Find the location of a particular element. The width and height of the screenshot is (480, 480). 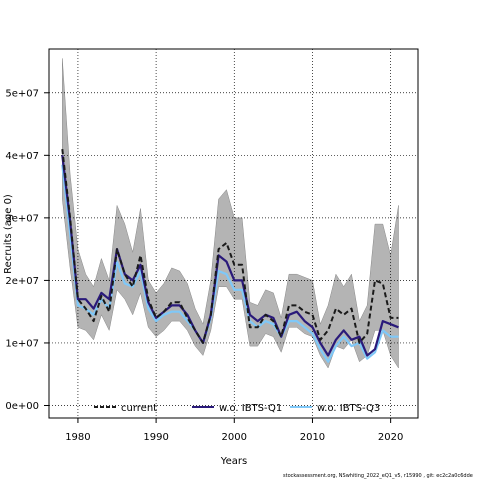

y-tick-label: 5e+07 is located at coordinates (22, 93).